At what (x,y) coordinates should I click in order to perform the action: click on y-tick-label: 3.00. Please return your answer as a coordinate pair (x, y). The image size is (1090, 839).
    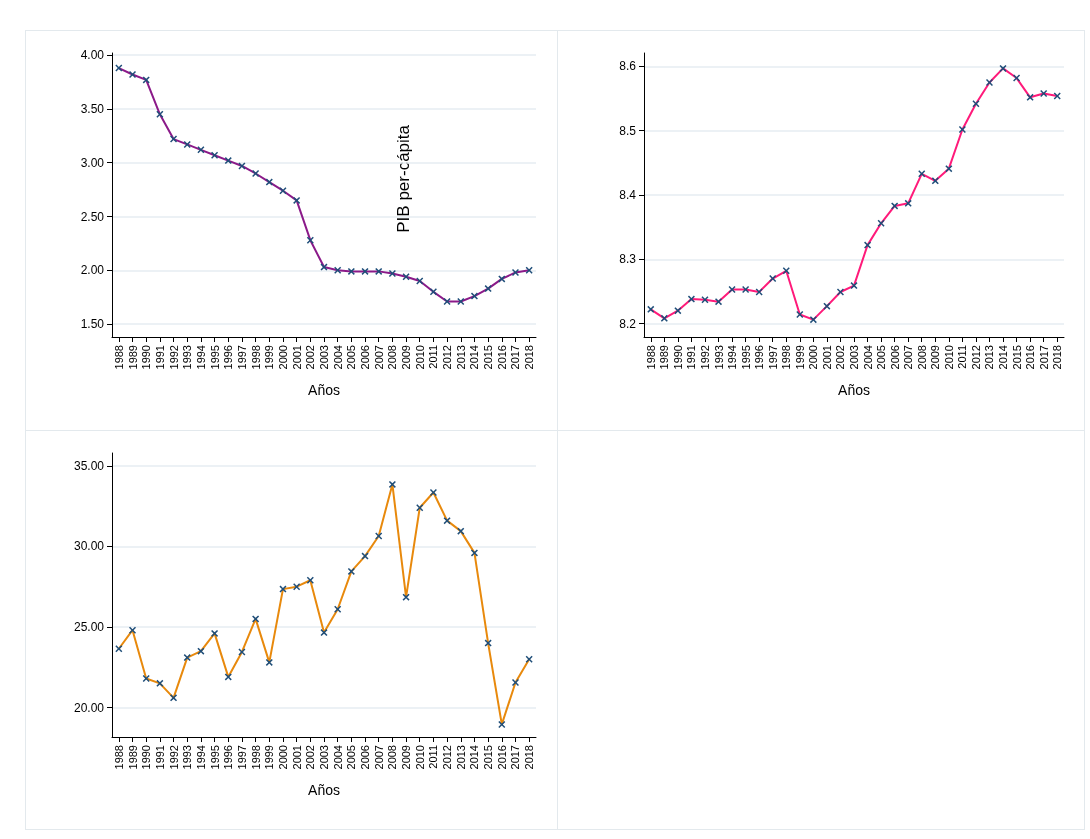
    Looking at the image, I should click on (92, 162).